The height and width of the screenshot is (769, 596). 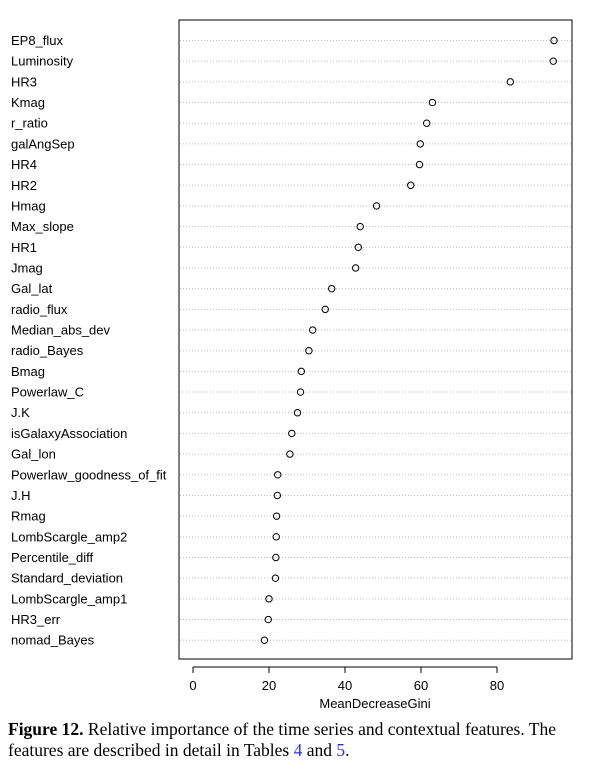 What do you see at coordinates (269, 685) in the screenshot?
I see `x-tick-label: 20` at bounding box center [269, 685].